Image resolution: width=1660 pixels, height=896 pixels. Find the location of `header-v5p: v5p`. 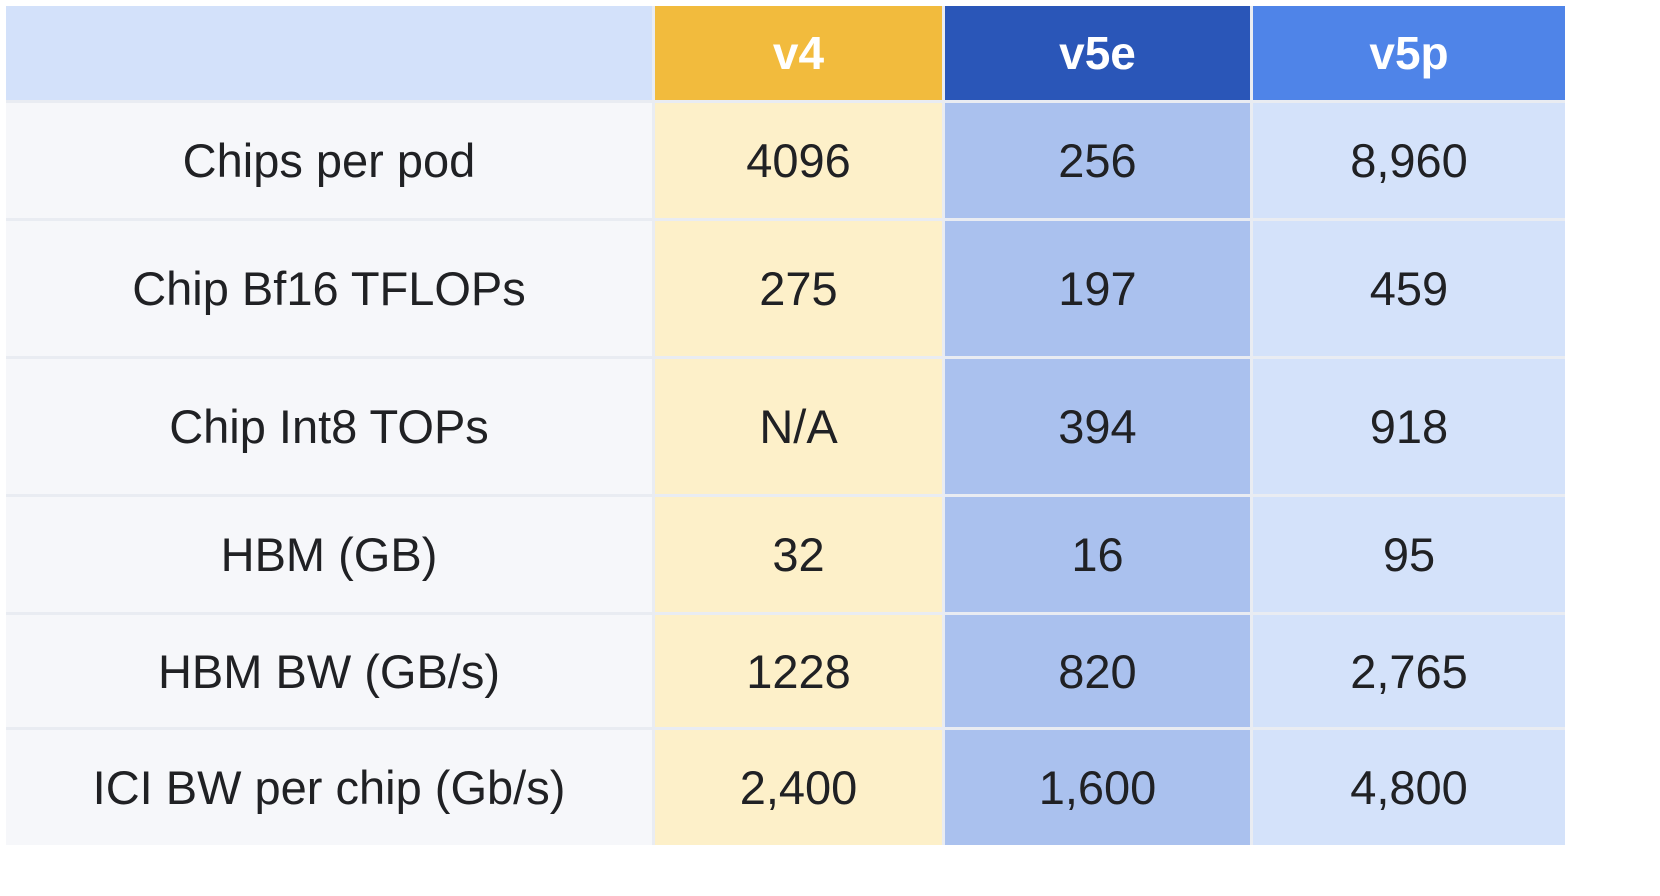

header-v5p: v5p is located at coordinates (1409, 53).